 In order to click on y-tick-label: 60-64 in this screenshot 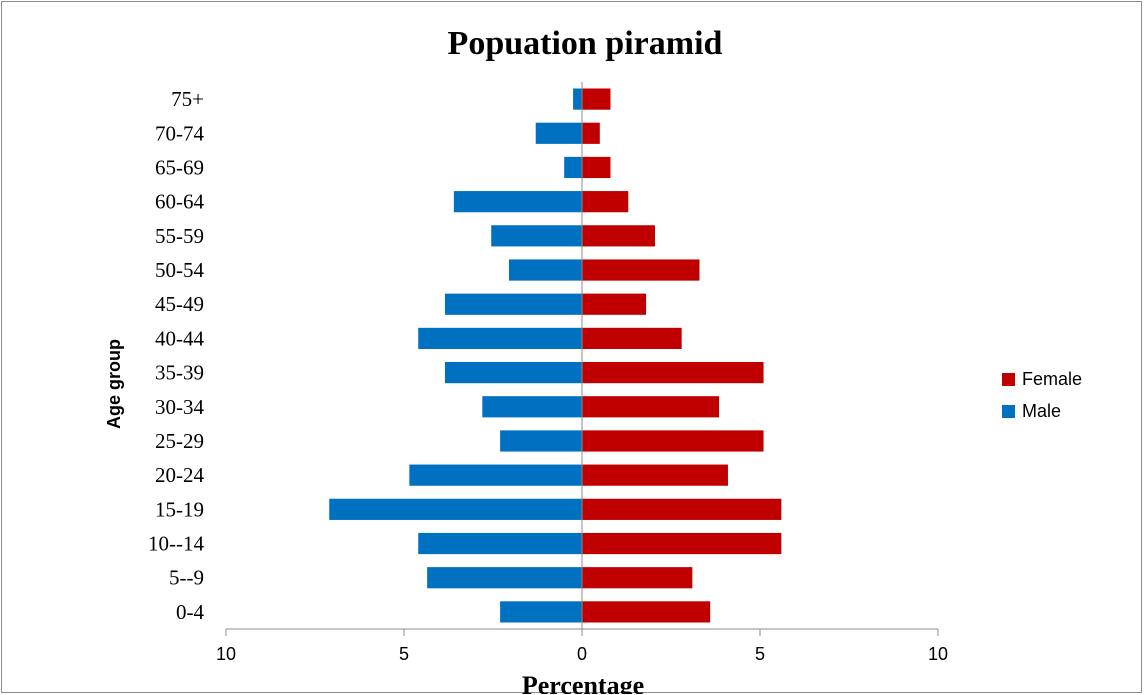, I will do `click(179, 202)`.